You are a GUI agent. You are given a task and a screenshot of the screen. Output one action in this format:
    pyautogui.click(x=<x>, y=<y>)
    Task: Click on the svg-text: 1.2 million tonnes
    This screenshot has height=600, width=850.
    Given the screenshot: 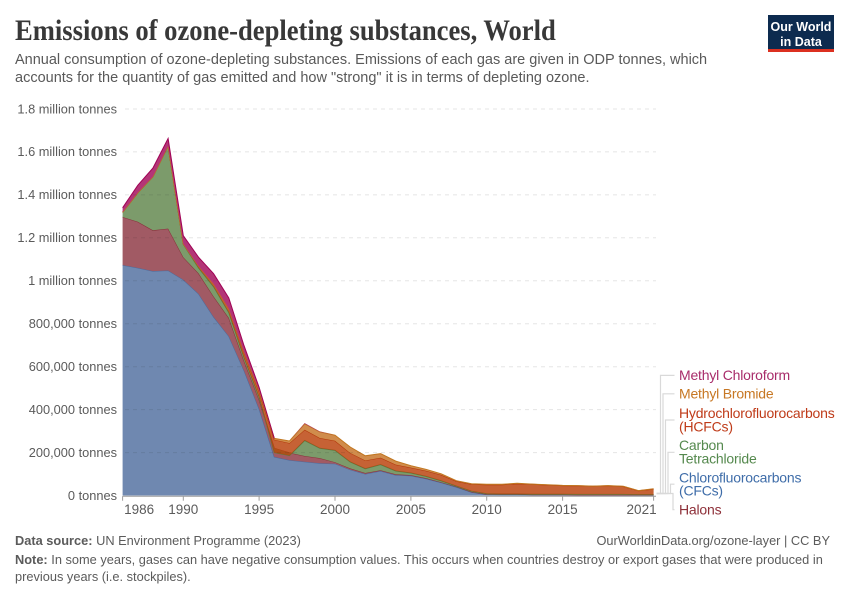 What is the action you would take?
    pyautogui.click(x=67, y=237)
    